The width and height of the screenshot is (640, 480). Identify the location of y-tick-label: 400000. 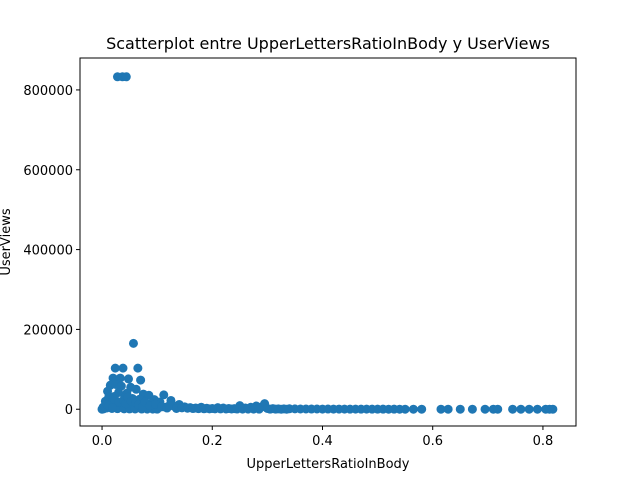
(48, 251).